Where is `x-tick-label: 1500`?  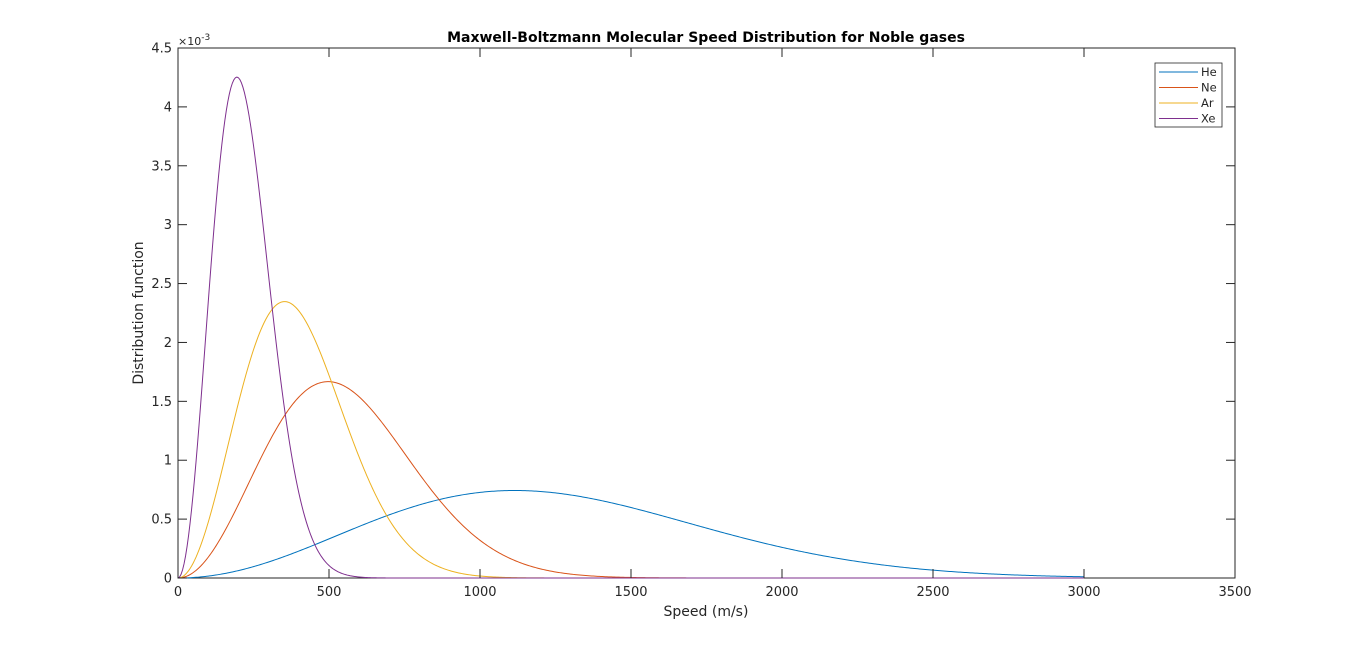
x-tick-label: 1500 is located at coordinates (630, 592).